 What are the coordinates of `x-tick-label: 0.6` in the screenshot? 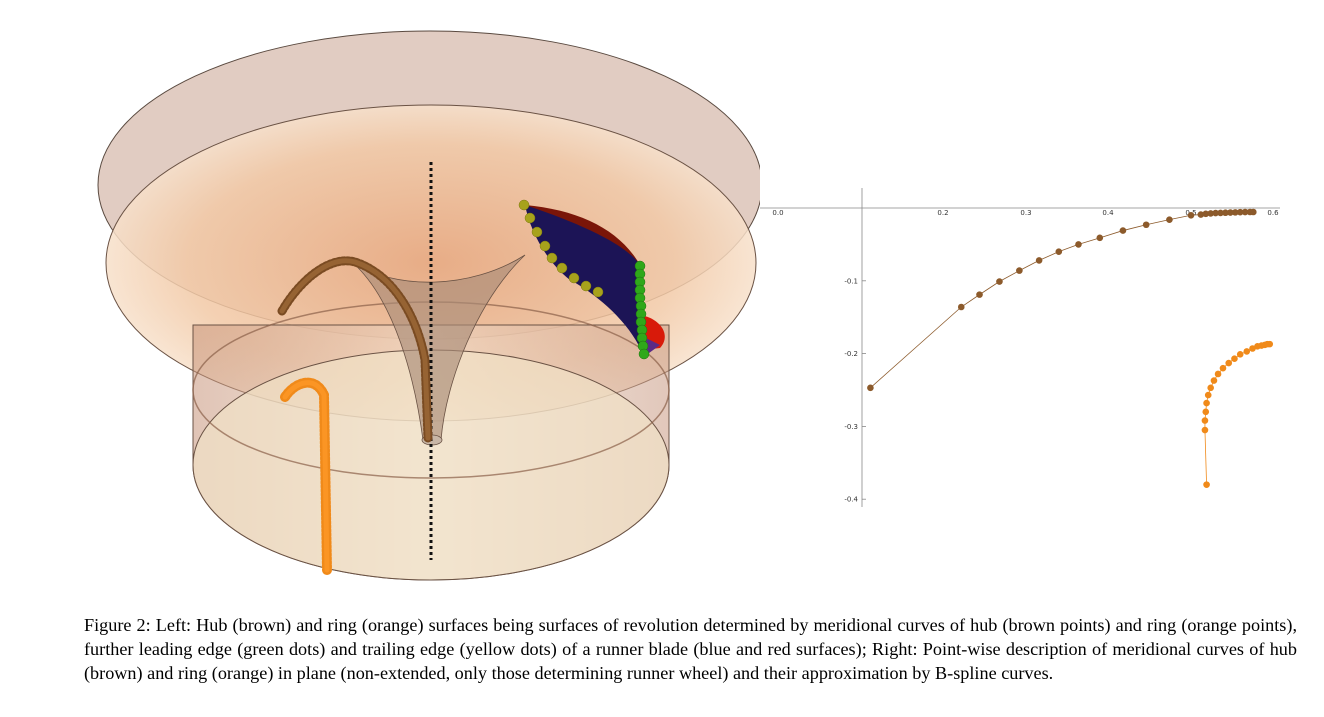 It's located at (1273, 213).